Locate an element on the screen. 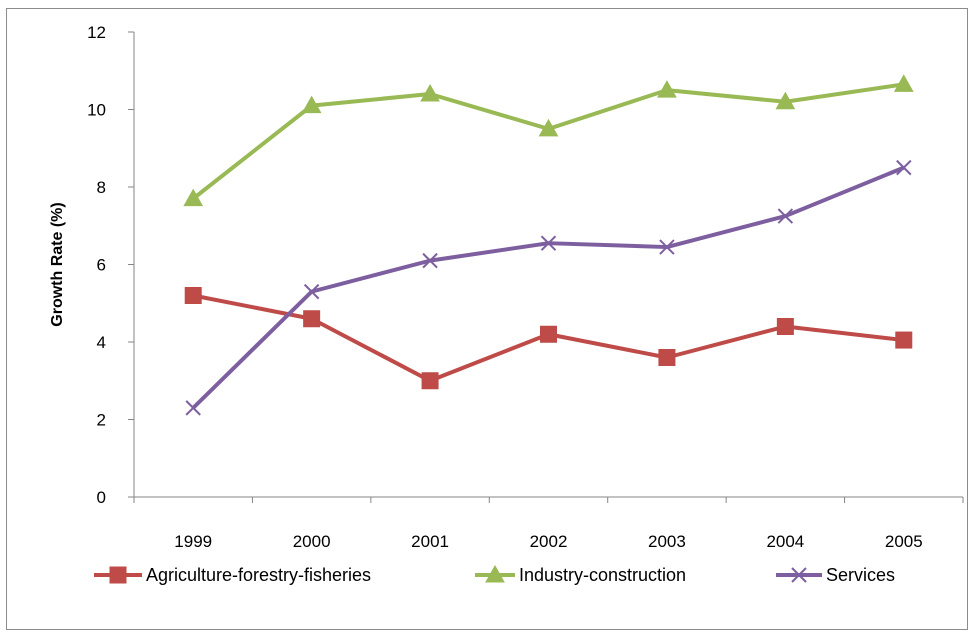 The width and height of the screenshot is (975, 634). x-tick-label: 2003 is located at coordinates (667, 541).